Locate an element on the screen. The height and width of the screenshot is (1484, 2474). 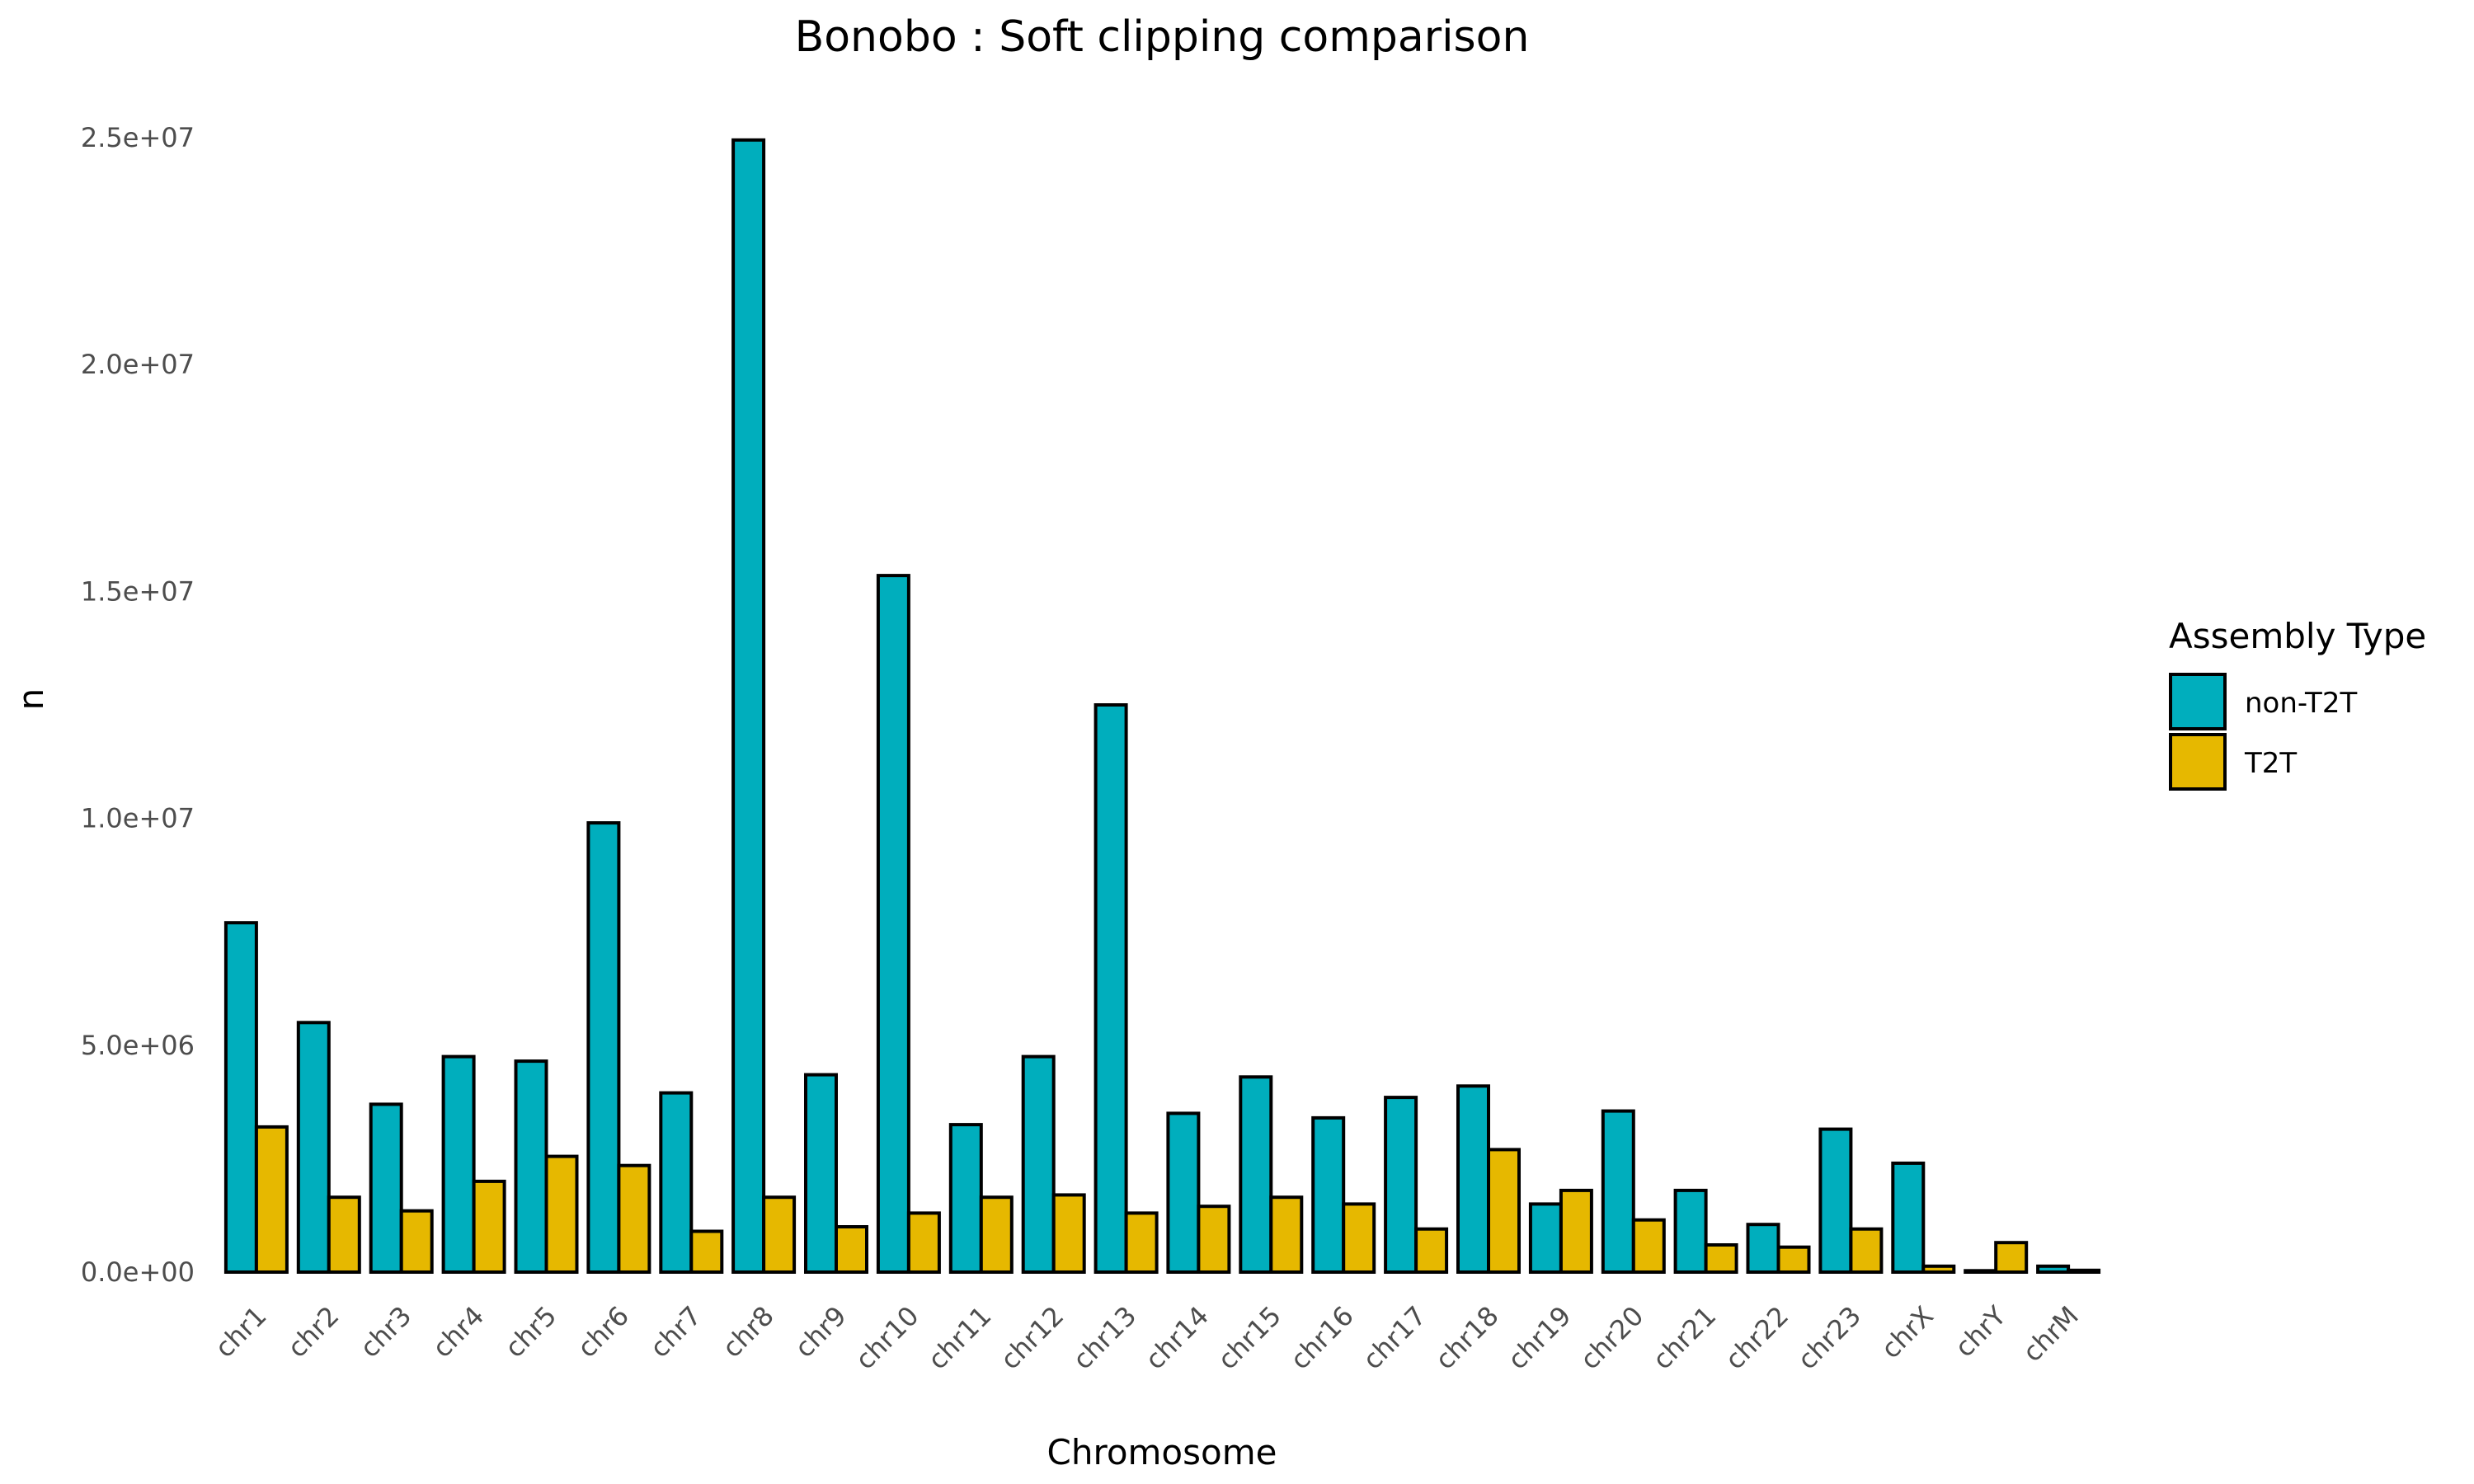
x-tick-label-chr4: chr4 is located at coordinates (458, 1332).